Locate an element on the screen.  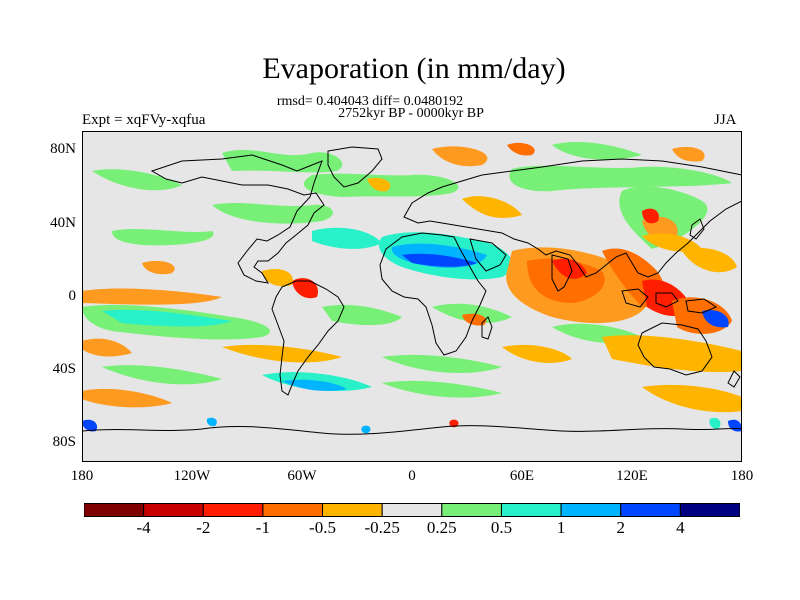
colorbar-label: -1 is located at coordinates (262, 527).